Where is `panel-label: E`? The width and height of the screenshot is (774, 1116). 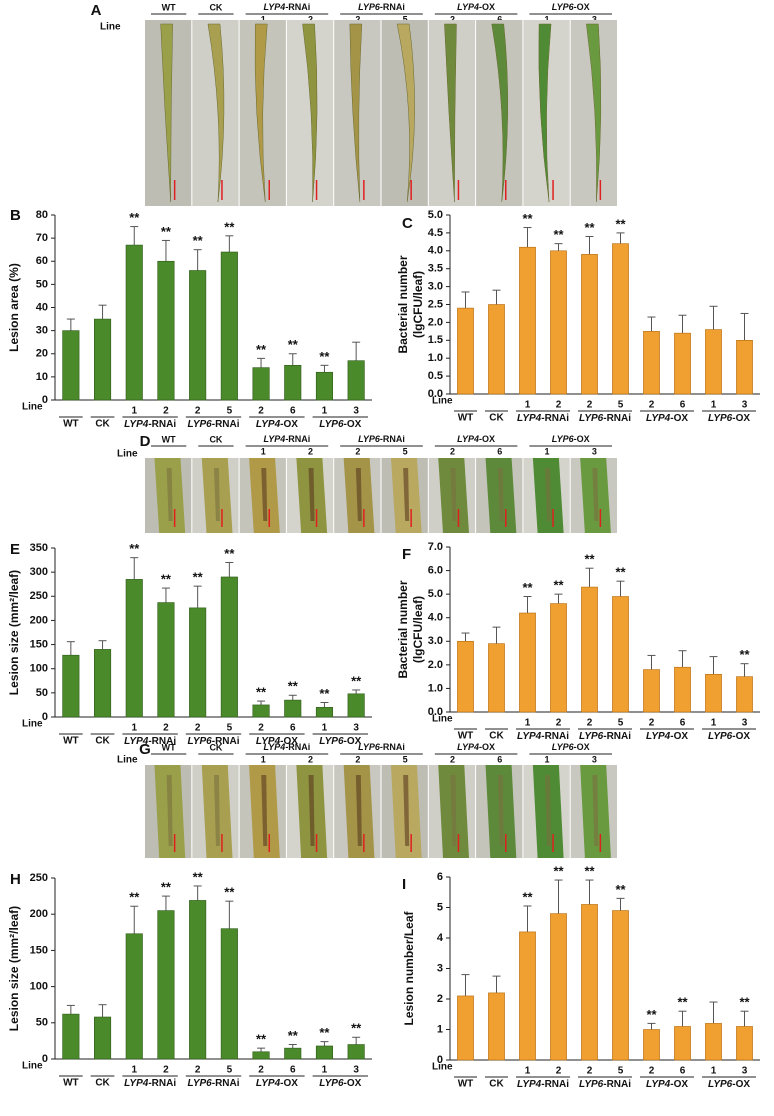
panel-label: E is located at coordinates (15, 549).